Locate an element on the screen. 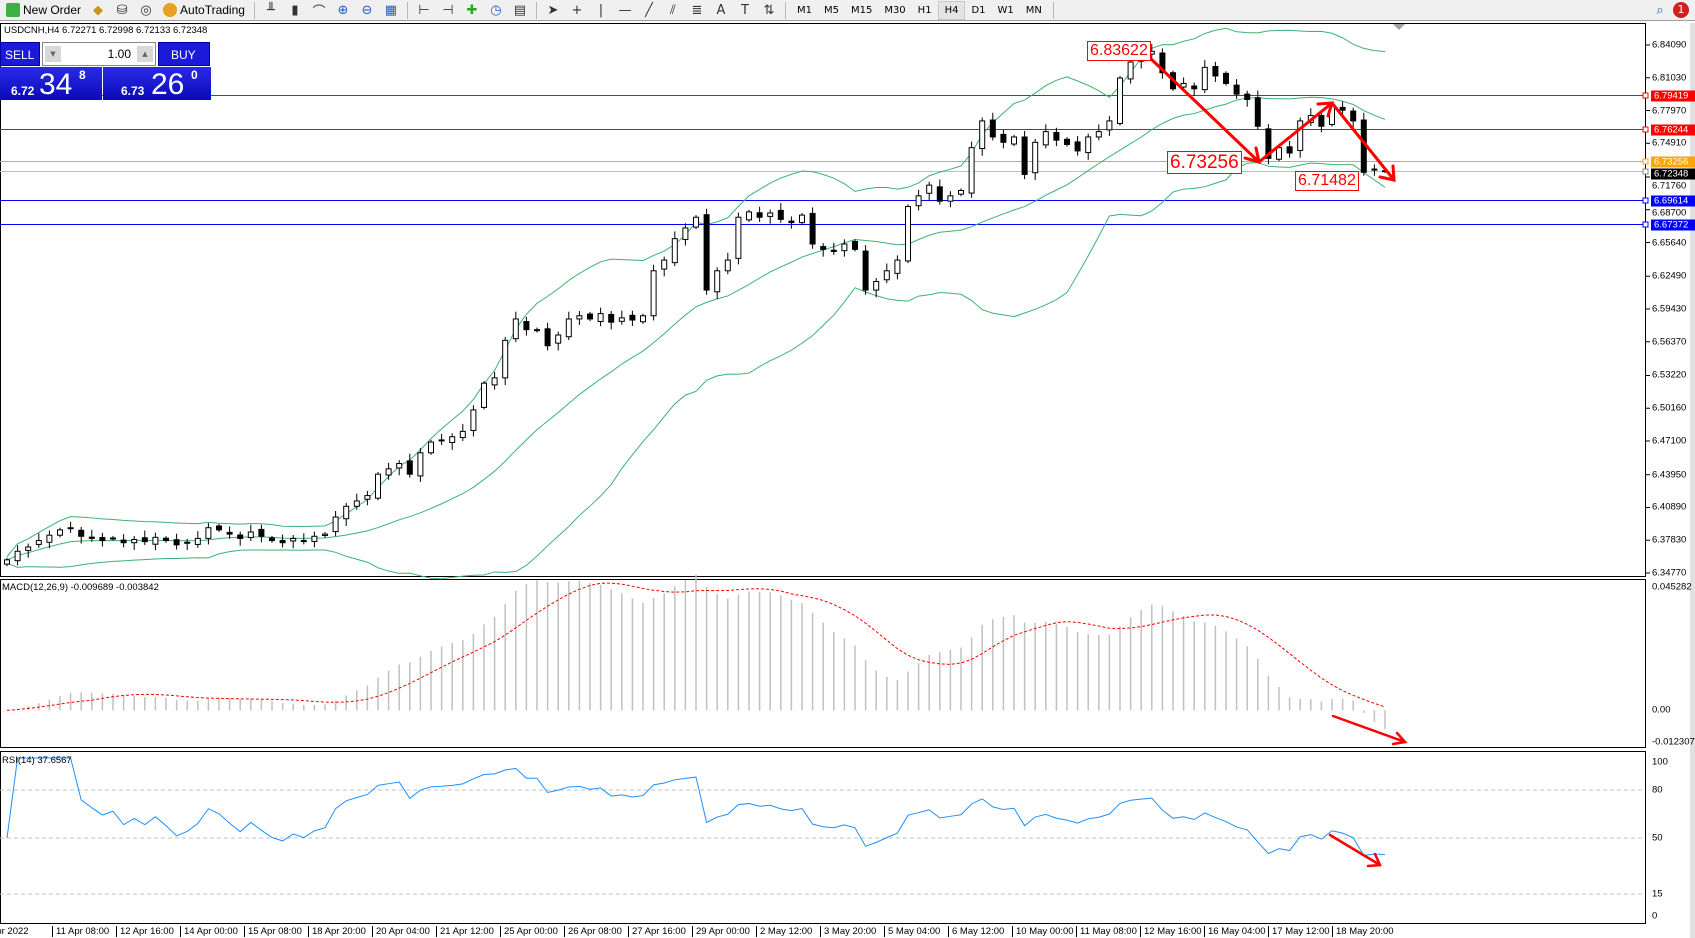  timeframe-mn: MN is located at coordinates (1033, 10).